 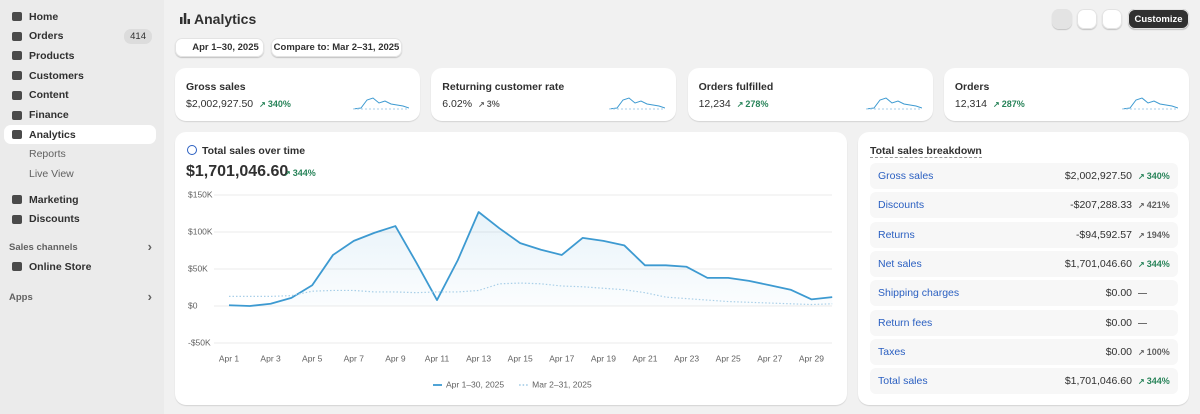 What do you see at coordinates (200, 194) in the screenshot?
I see `y-tick-label: $150K` at bounding box center [200, 194].